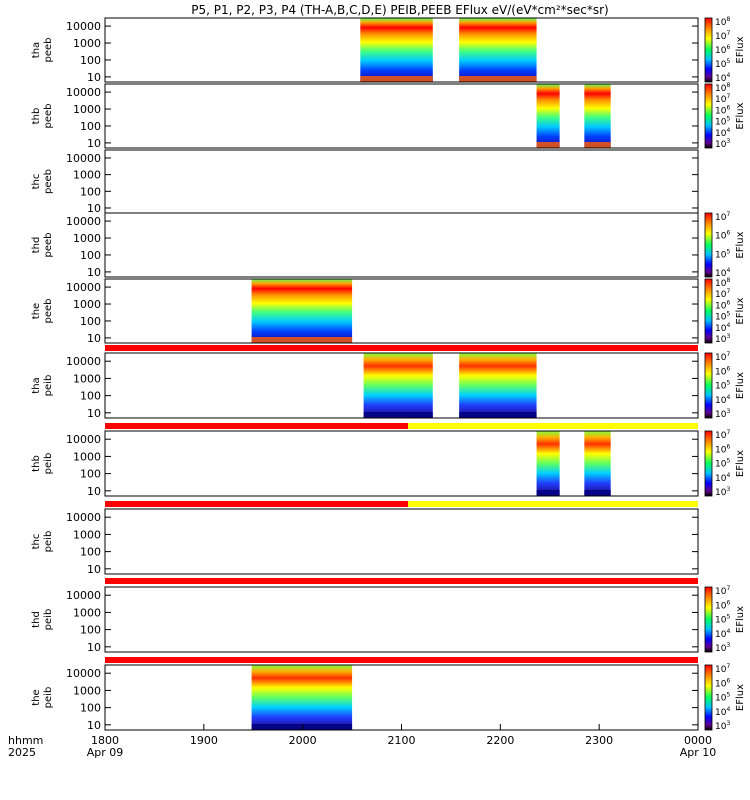 This screenshot has height=800, width=750. What do you see at coordinates (599, 740) in the screenshot?
I see `x-tick-label: 2300` at bounding box center [599, 740].